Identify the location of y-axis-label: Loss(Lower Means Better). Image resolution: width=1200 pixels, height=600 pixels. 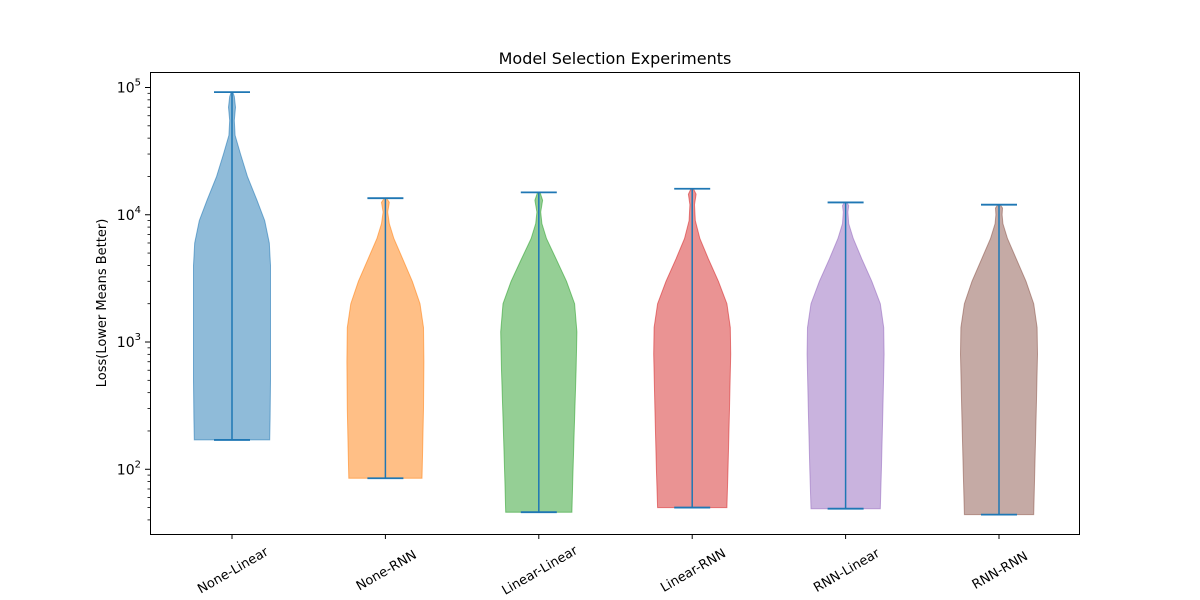
(102, 303).